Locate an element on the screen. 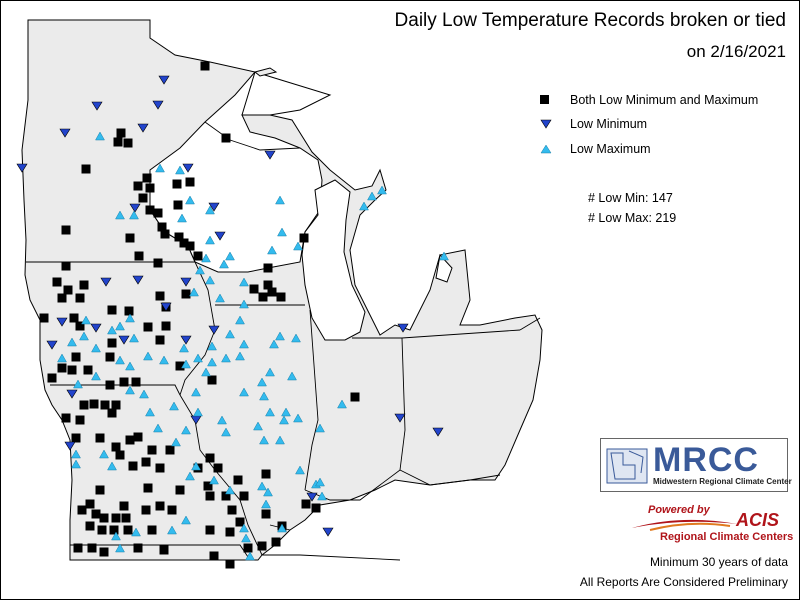 The width and height of the screenshot is (800, 600). mrcc-logo-subtitle: Midwestern Regional Climate Center is located at coordinates (722, 481).